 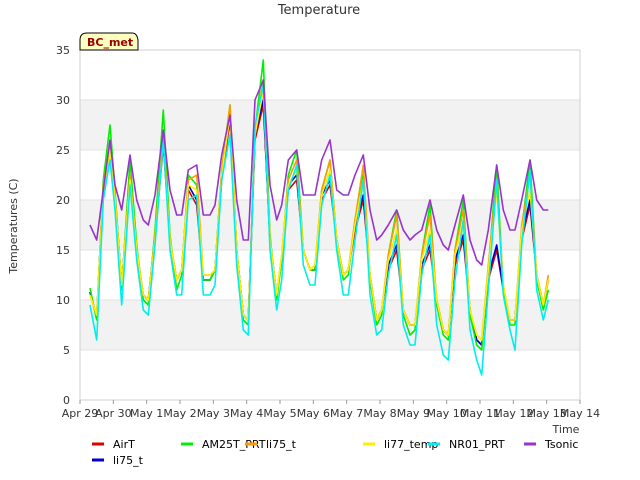 I want to click on y-tick-label: 30, so click(x=63, y=100).